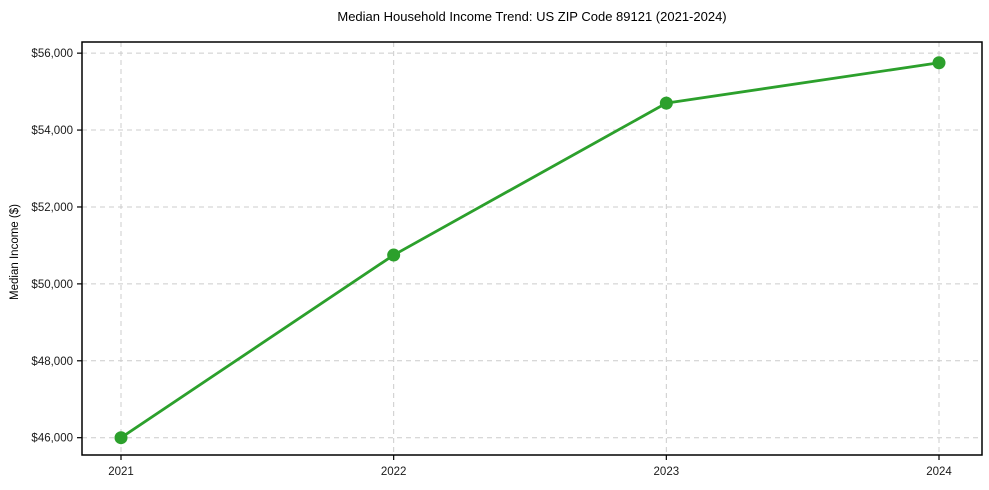 This screenshot has height=490, width=989. Describe the element at coordinates (52, 362) in the screenshot. I see `y-tick-label: $48,000` at that location.